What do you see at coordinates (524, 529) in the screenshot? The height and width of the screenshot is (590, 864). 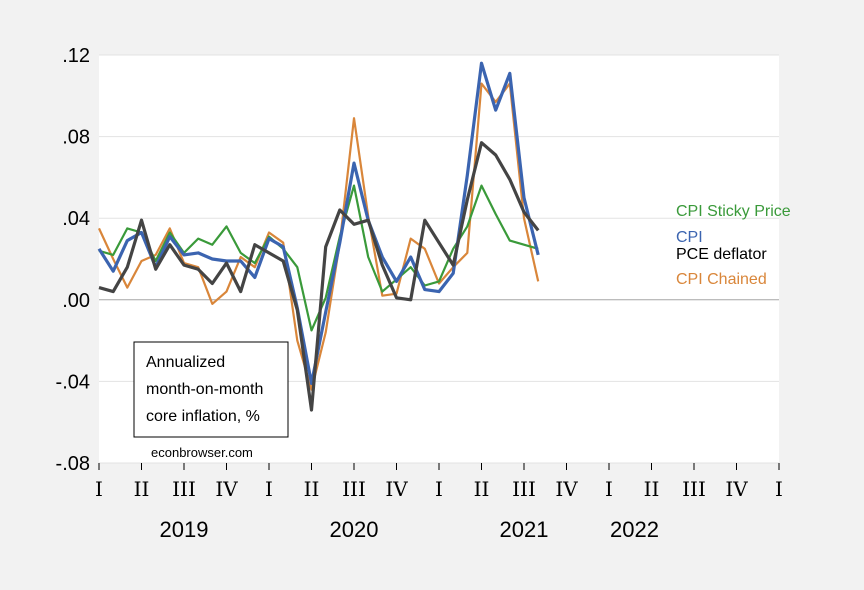 I see `year-label: 2021` at bounding box center [524, 529].